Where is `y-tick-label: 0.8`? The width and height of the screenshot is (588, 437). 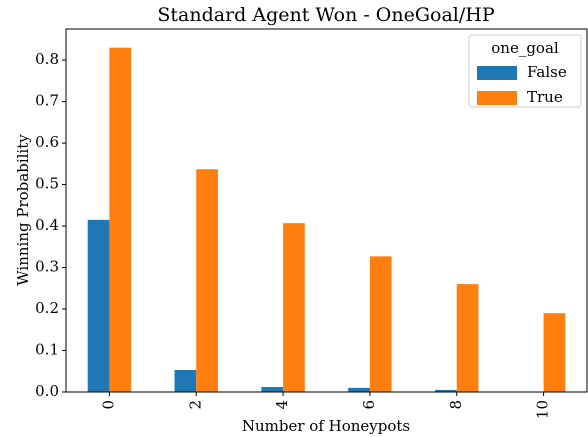 y-tick-label: 0.8 is located at coordinates (47, 59).